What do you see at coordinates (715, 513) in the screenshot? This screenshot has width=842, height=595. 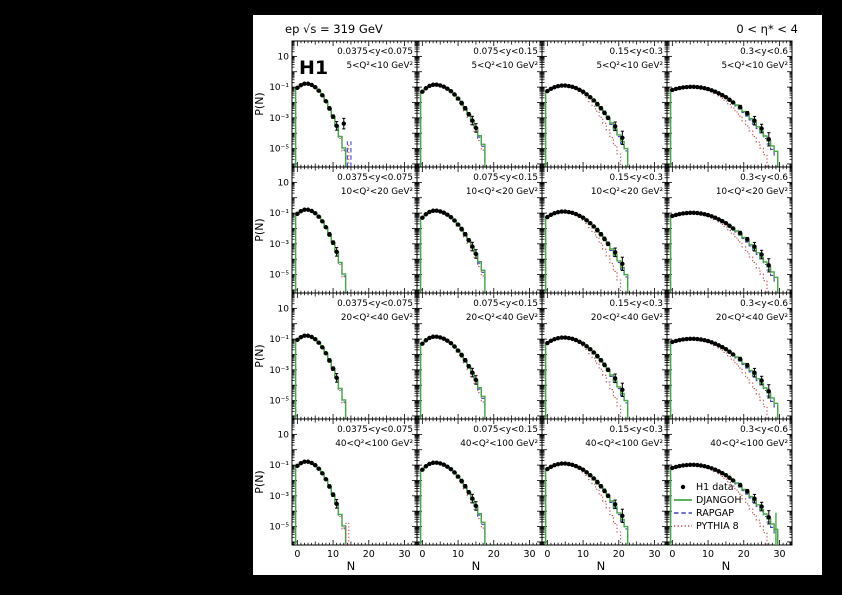 I see `legend-label: RAPGAP` at bounding box center [715, 513].